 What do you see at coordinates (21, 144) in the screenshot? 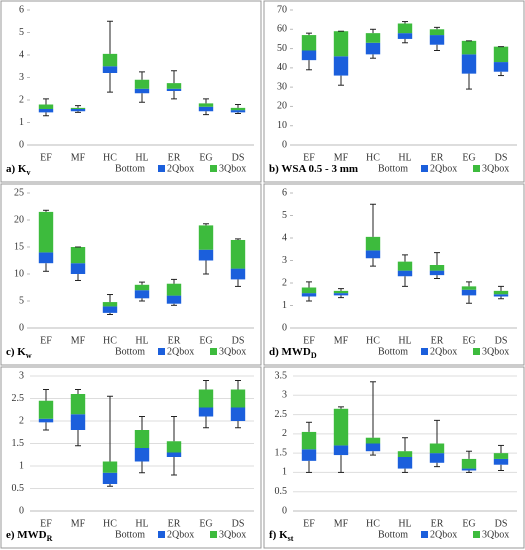
I see `y-tick-label: 0` at bounding box center [21, 144].